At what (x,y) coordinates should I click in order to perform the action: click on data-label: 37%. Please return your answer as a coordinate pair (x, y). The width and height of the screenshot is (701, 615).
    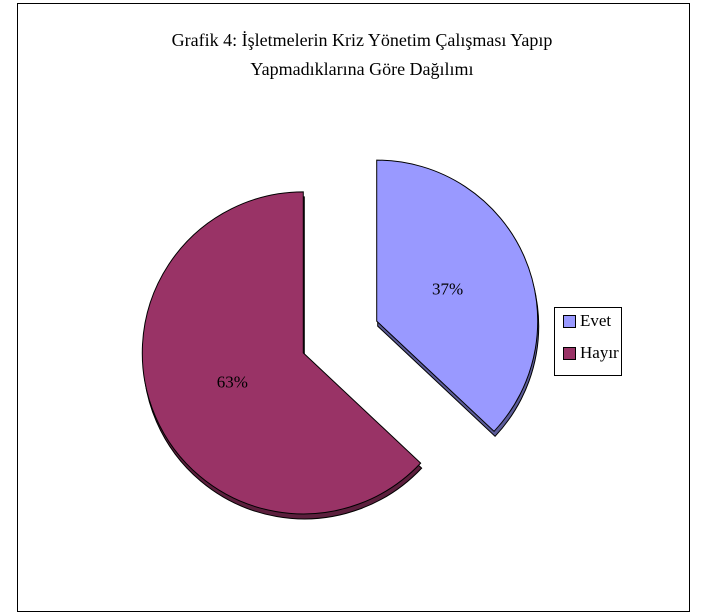
    Looking at the image, I should click on (447, 288).